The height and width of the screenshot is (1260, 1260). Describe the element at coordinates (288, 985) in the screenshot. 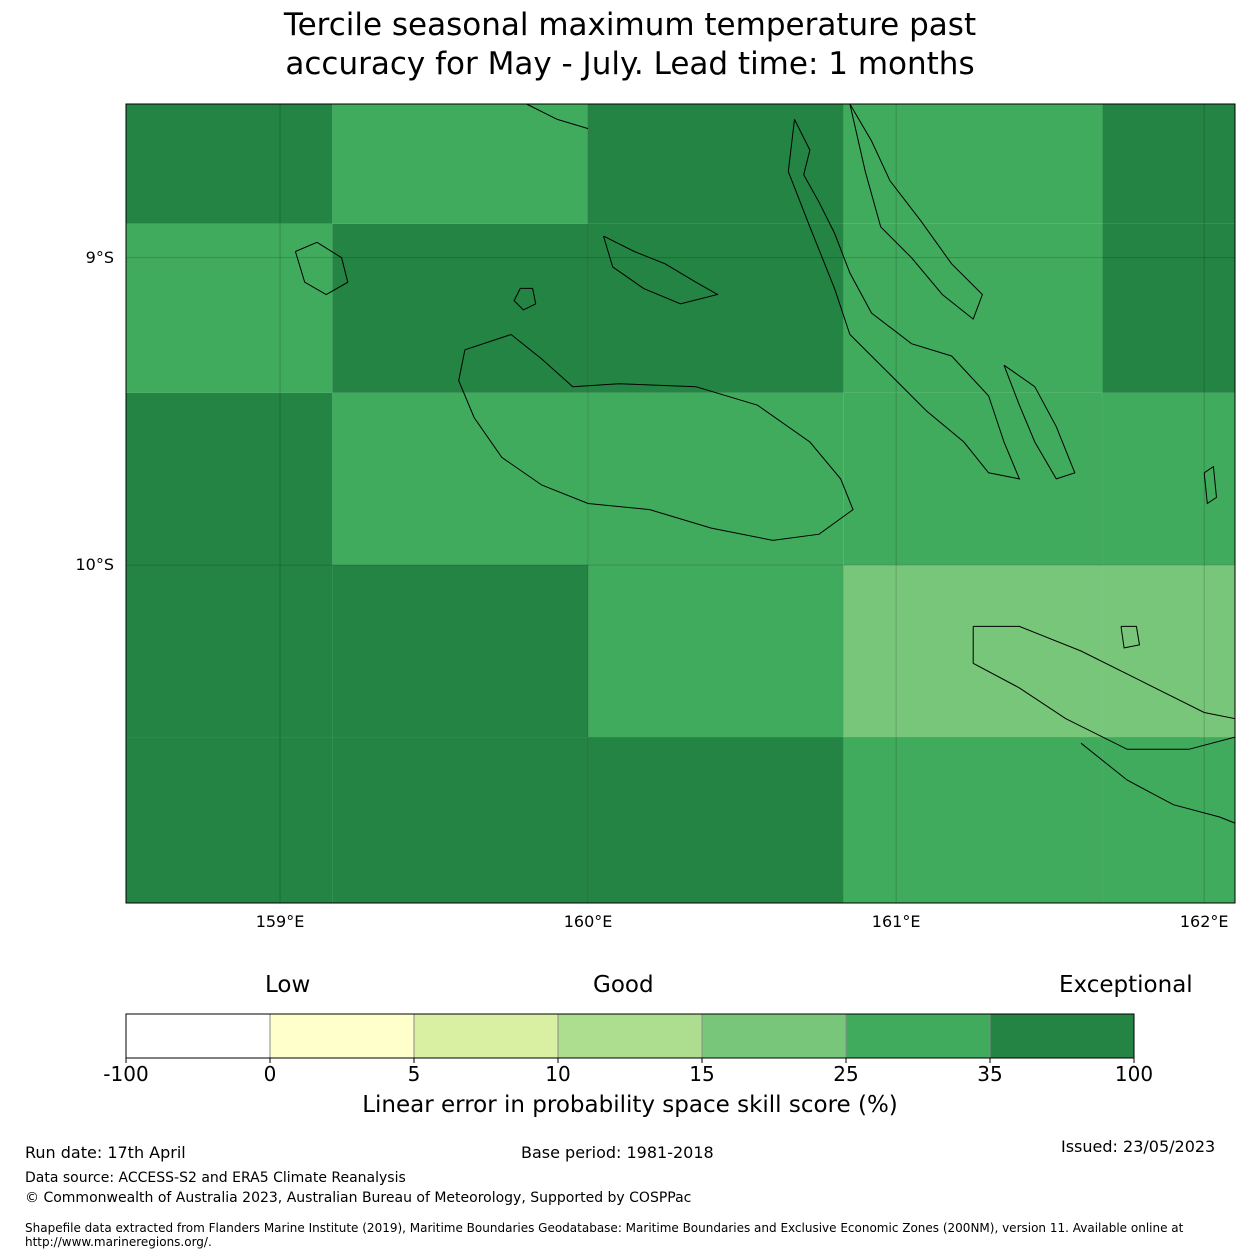

I see `colorbar-category-low: Low` at that location.